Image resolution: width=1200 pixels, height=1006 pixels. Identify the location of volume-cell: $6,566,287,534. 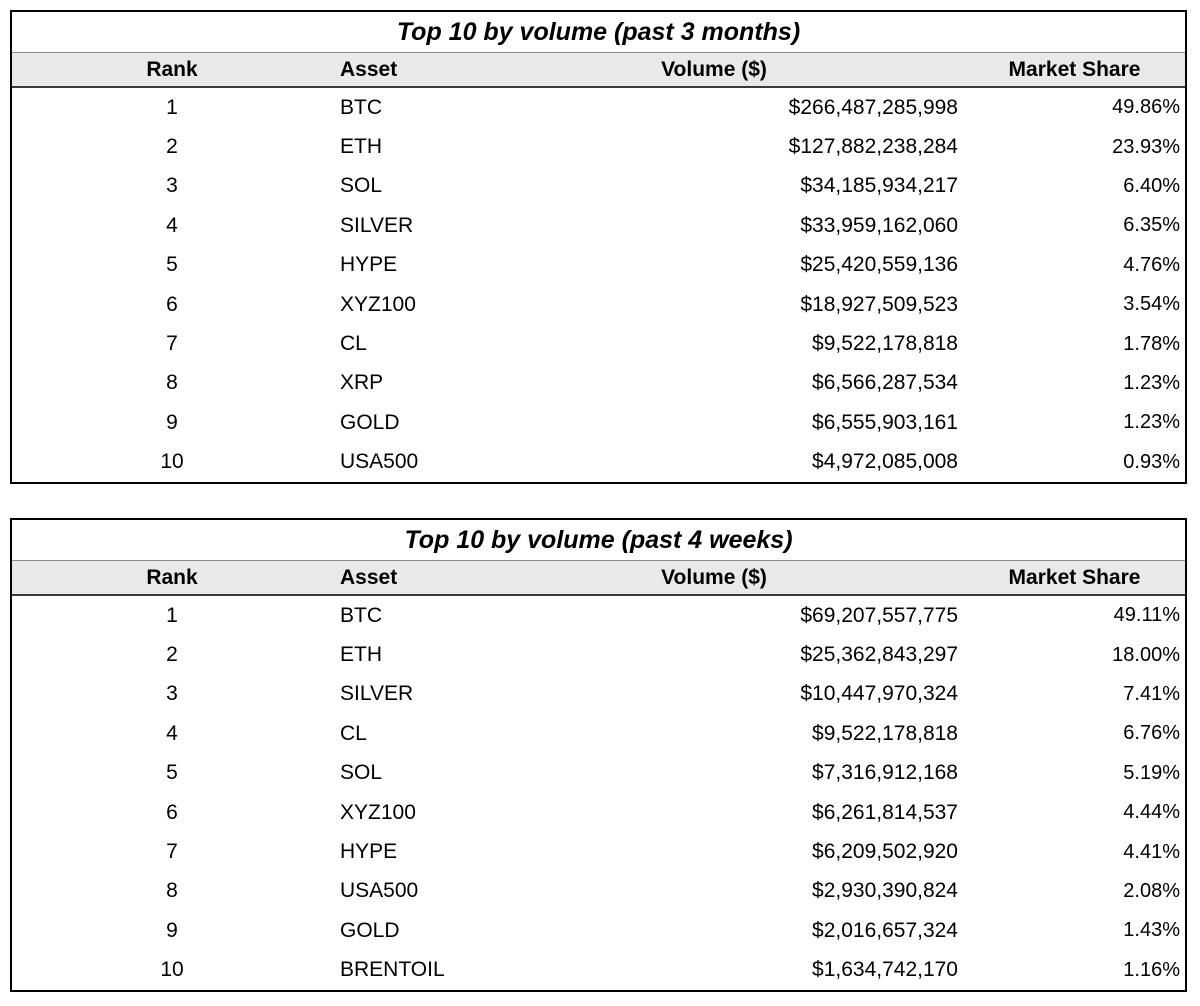
(885, 383).